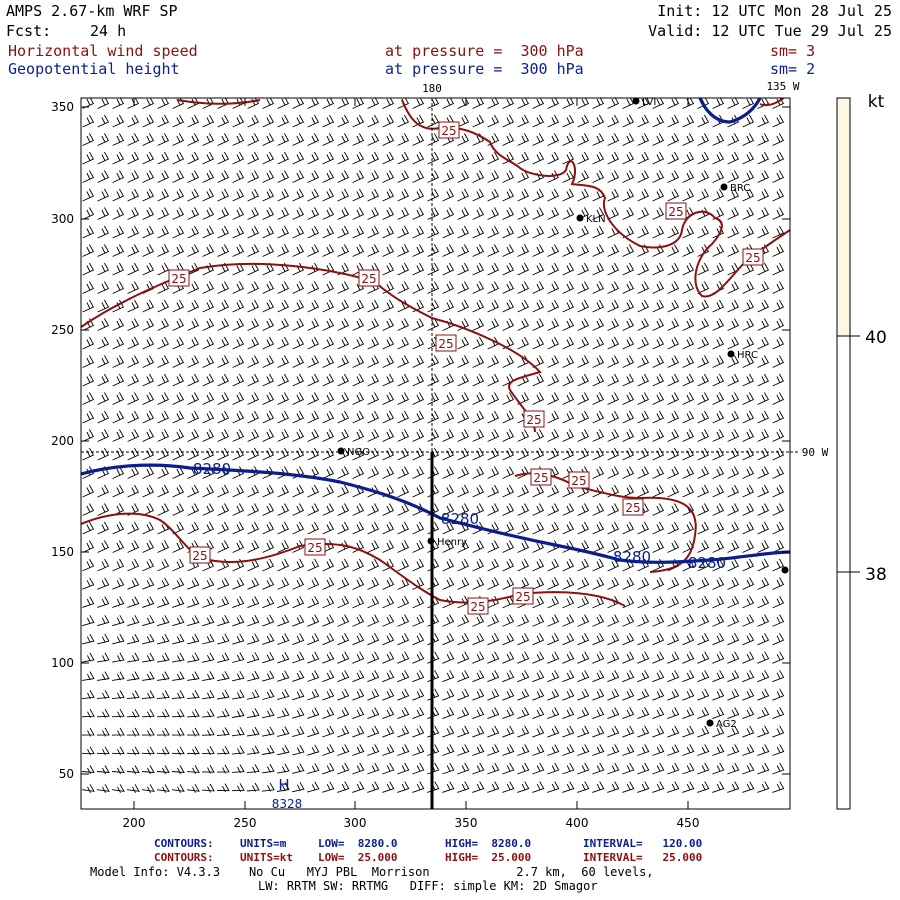  What do you see at coordinates (314, 548) in the screenshot?
I see `wind-contour-label: 25` at bounding box center [314, 548].